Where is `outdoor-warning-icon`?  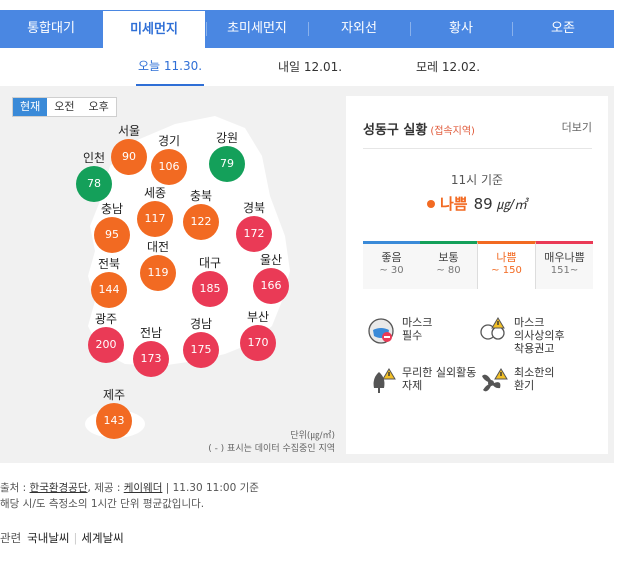 outdoor-warning-icon is located at coordinates (384, 380).